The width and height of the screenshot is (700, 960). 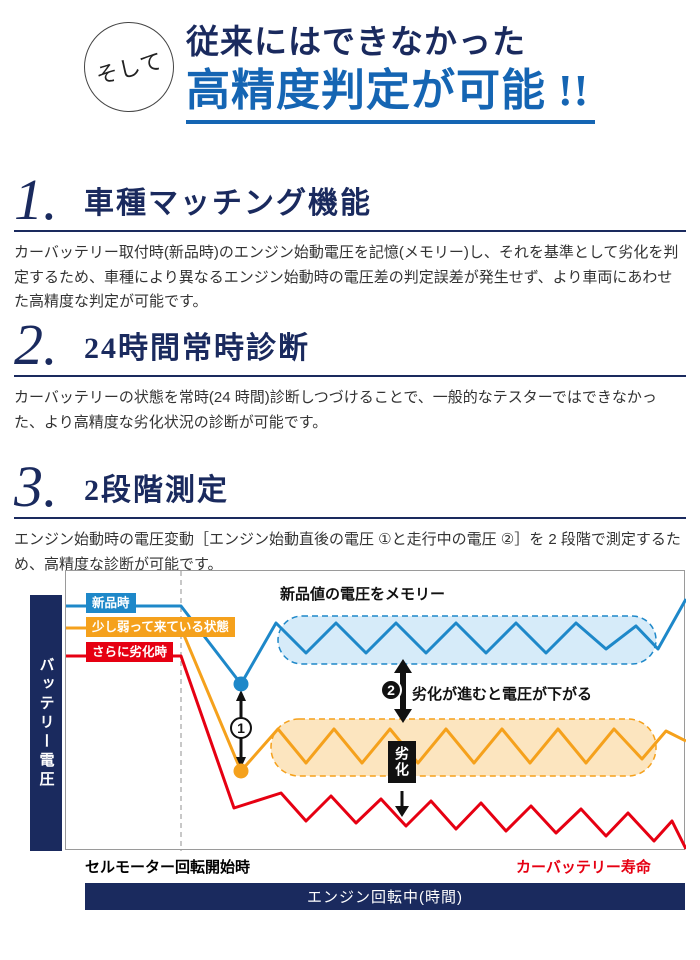 What do you see at coordinates (36, 199) in the screenshot?
I see `section-1-number: 1.` at bounding box center [36, 199].